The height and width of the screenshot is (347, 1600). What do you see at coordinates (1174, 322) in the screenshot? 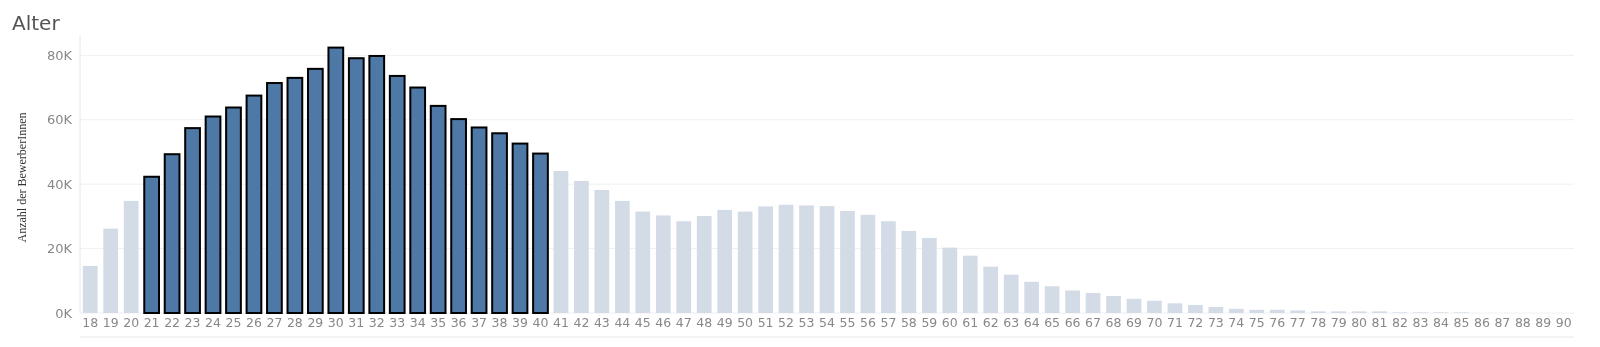
I see `x-tick-label: 71` at bounding box center [1174, 322].